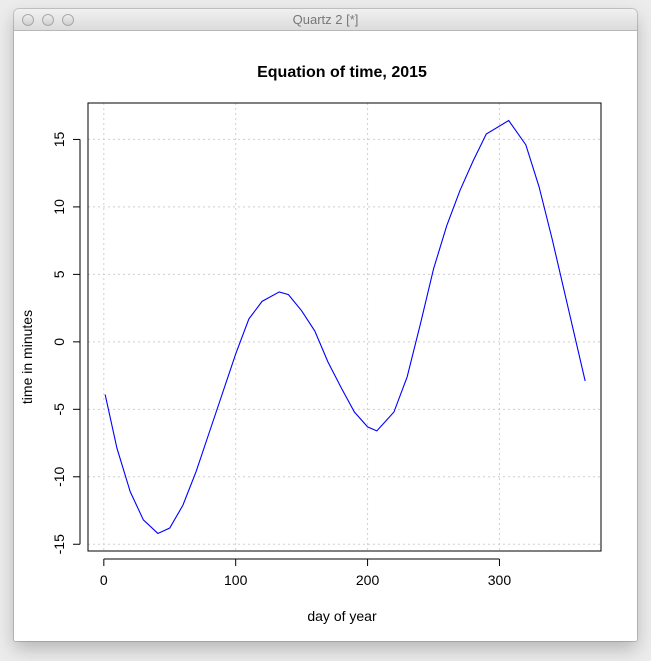  I want to click on y-tick-label: 10, so click(59, 207).